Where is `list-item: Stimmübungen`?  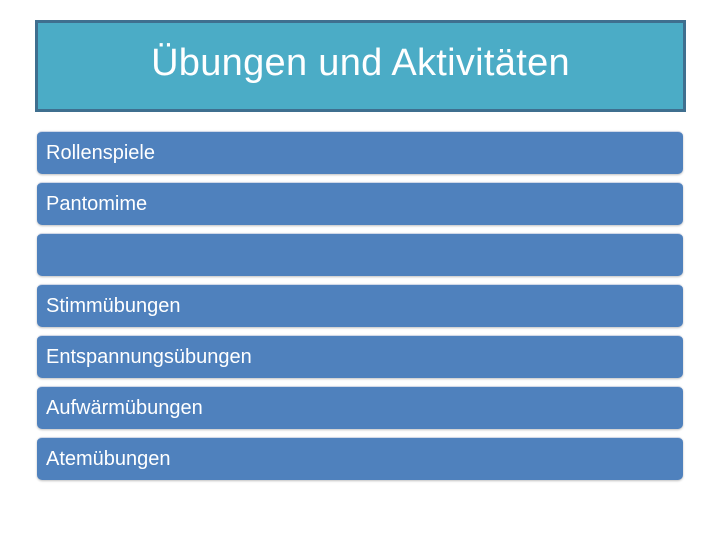 list-item: Stimmübungen is located at coordinates (360, 305).